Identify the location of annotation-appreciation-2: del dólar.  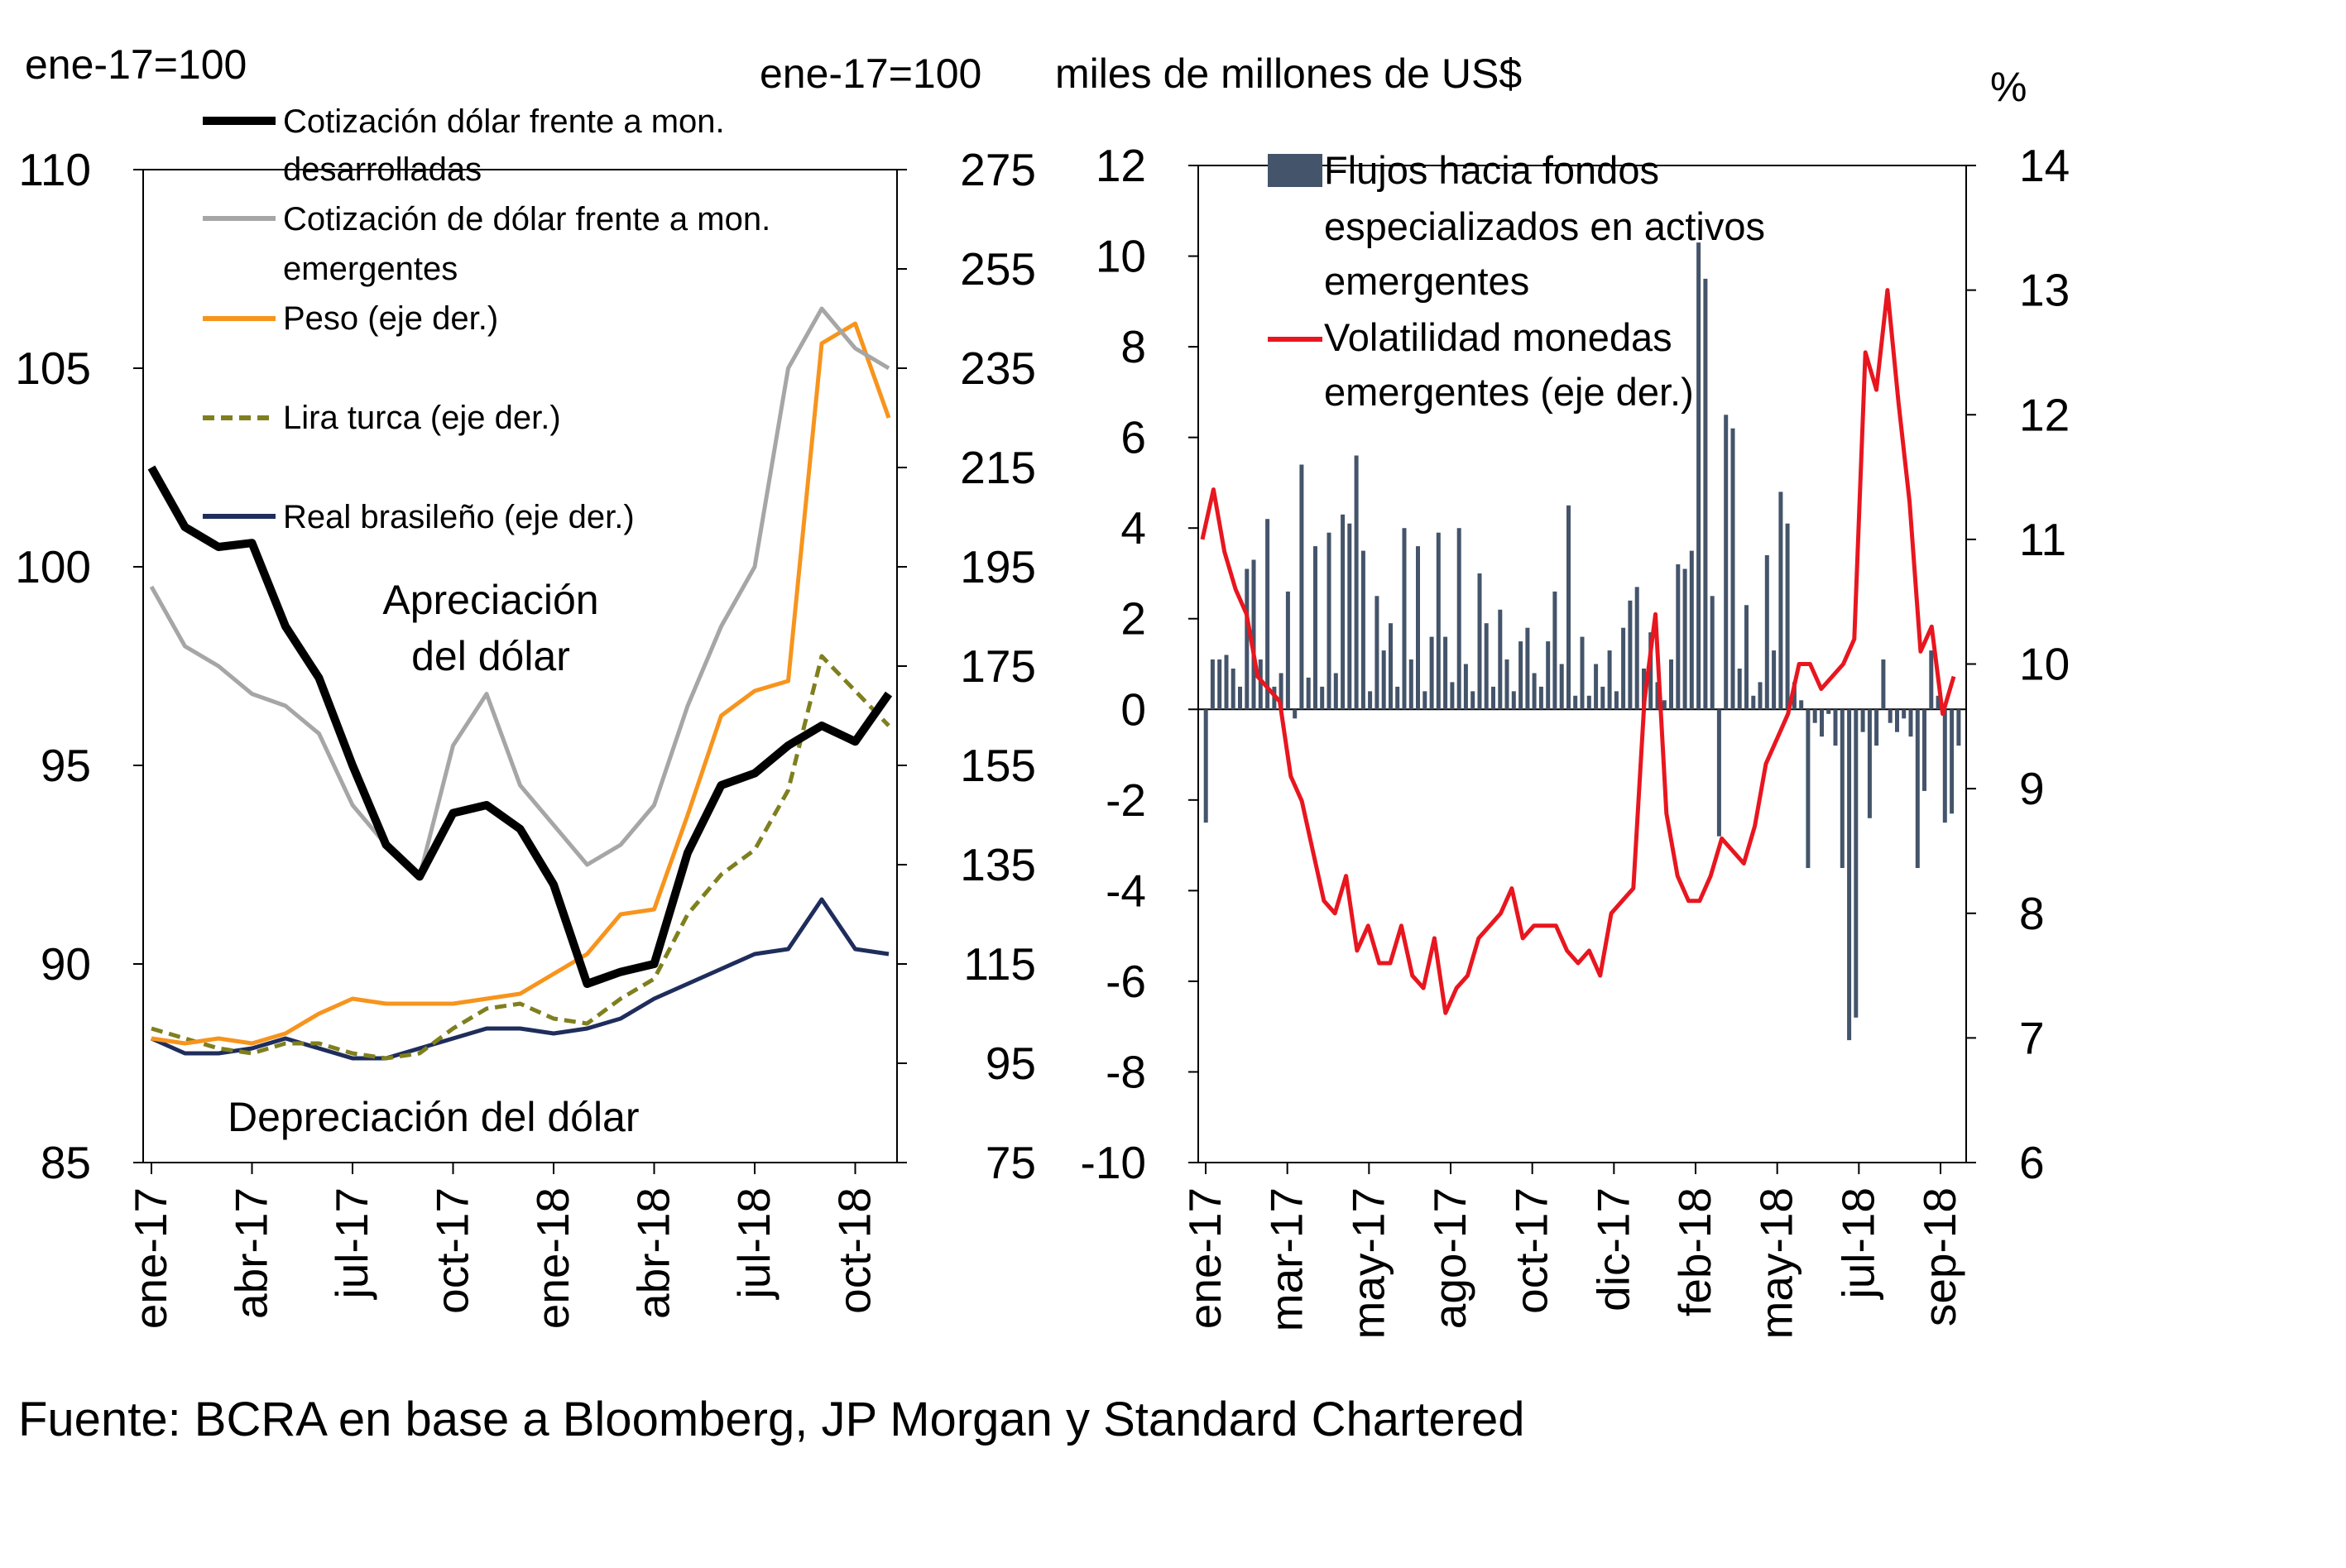
(491, 656).